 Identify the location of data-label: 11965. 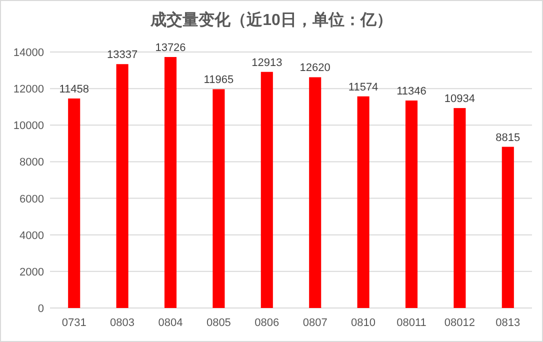
(219, 80).